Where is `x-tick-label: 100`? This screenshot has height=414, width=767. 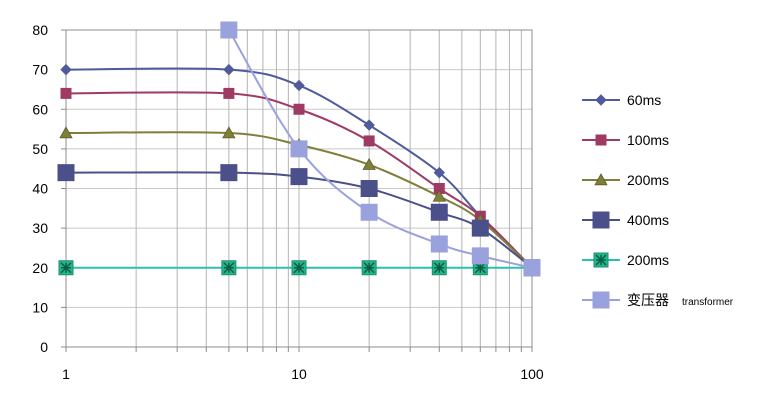
x-tick-label: 100 is located at coordinates (532, 374).